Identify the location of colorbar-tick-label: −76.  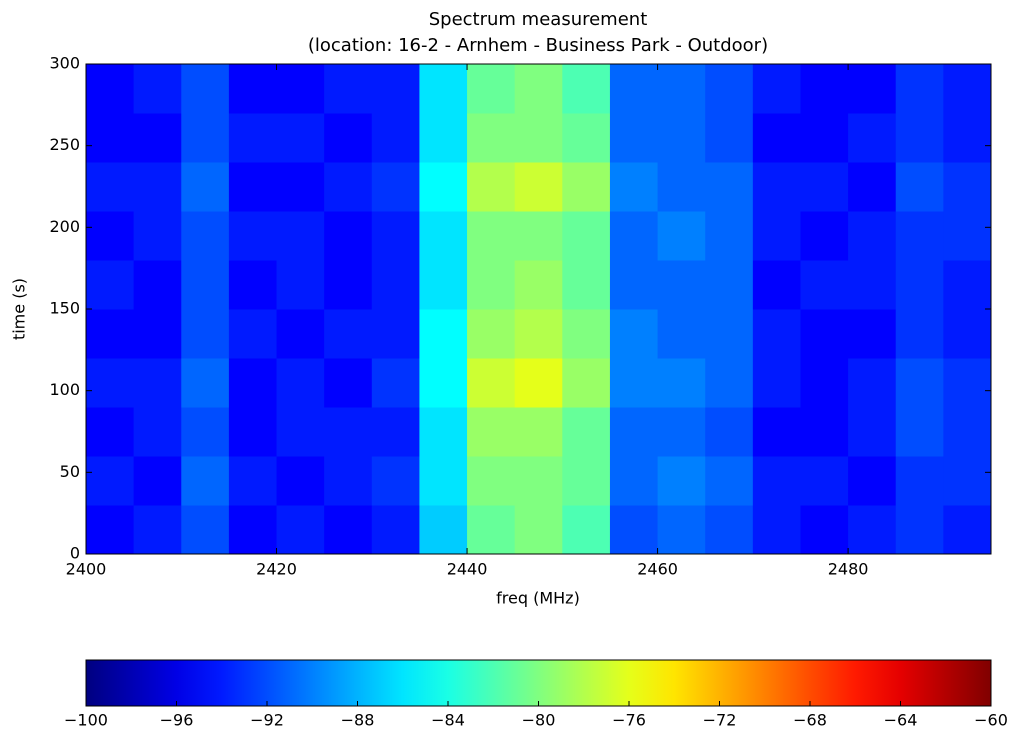
(629, 720).